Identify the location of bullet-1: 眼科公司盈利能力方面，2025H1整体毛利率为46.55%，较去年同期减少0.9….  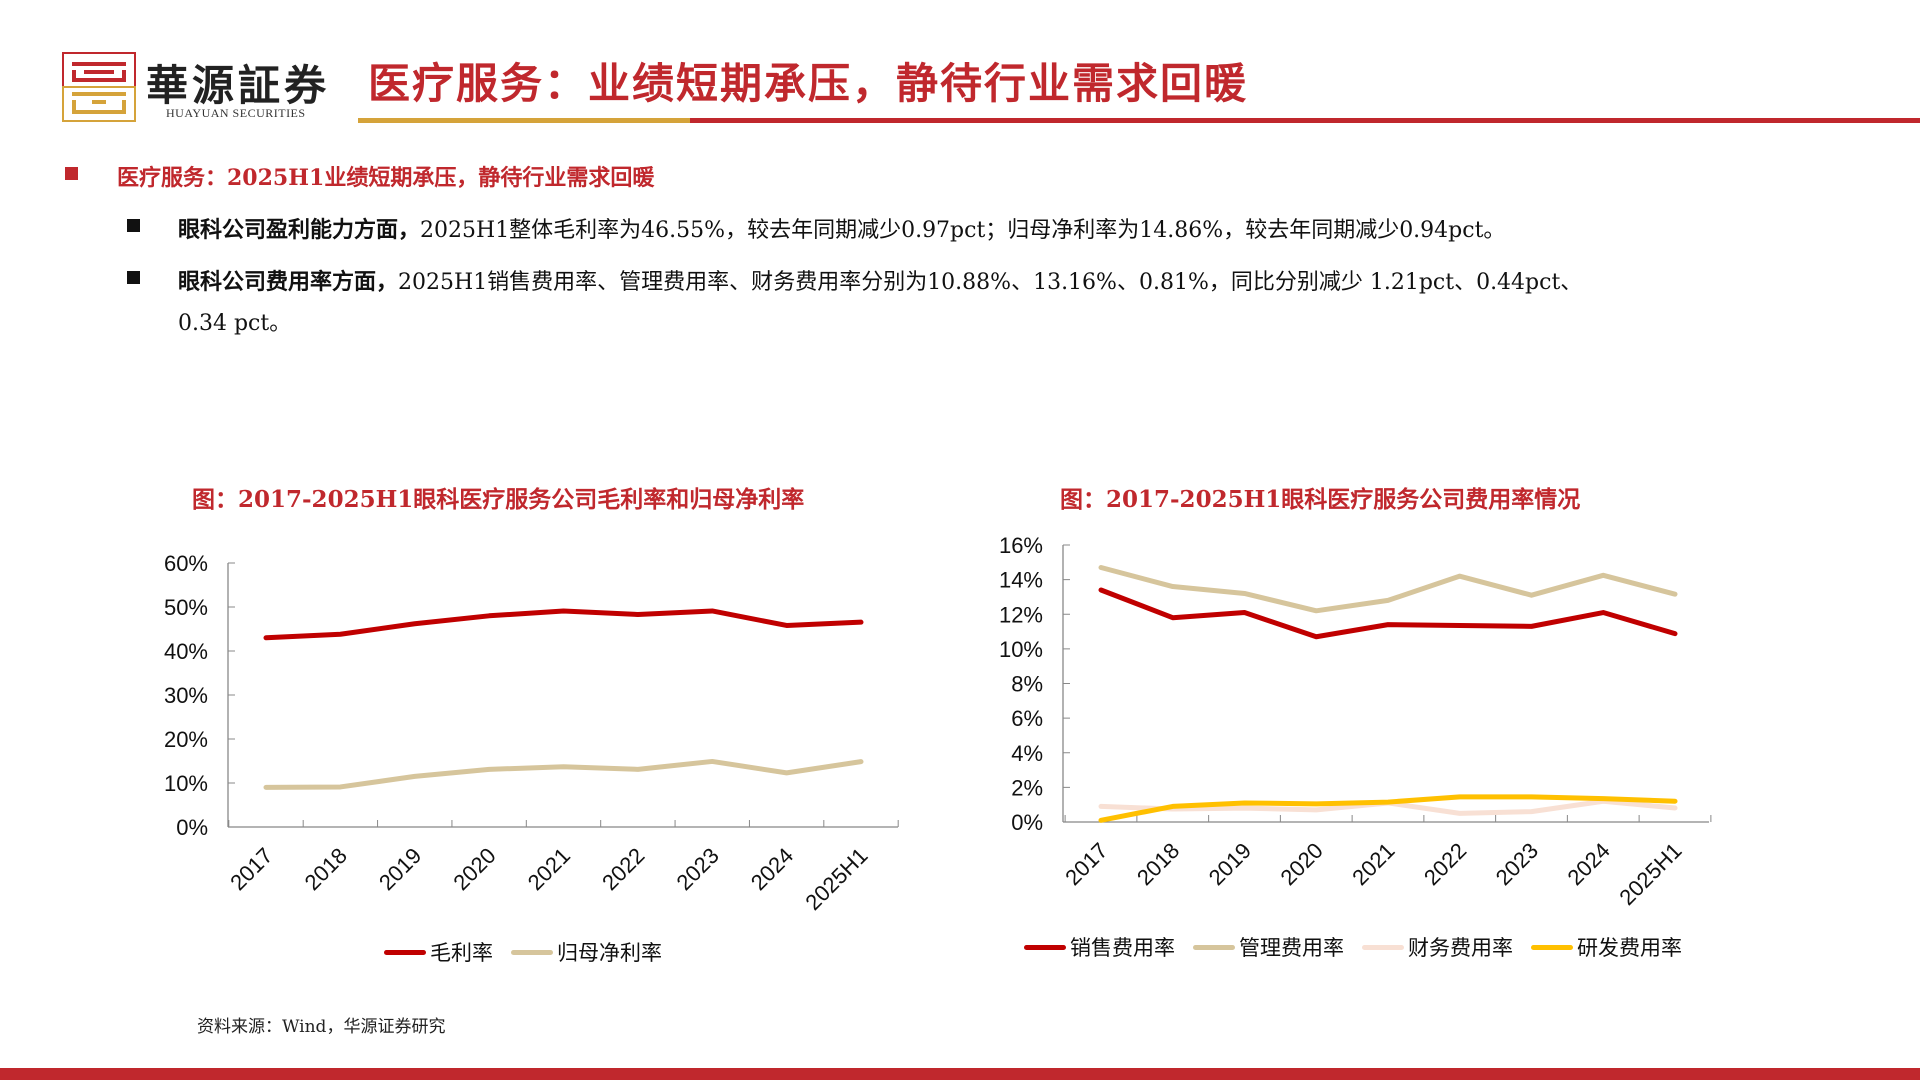
(841, 228).